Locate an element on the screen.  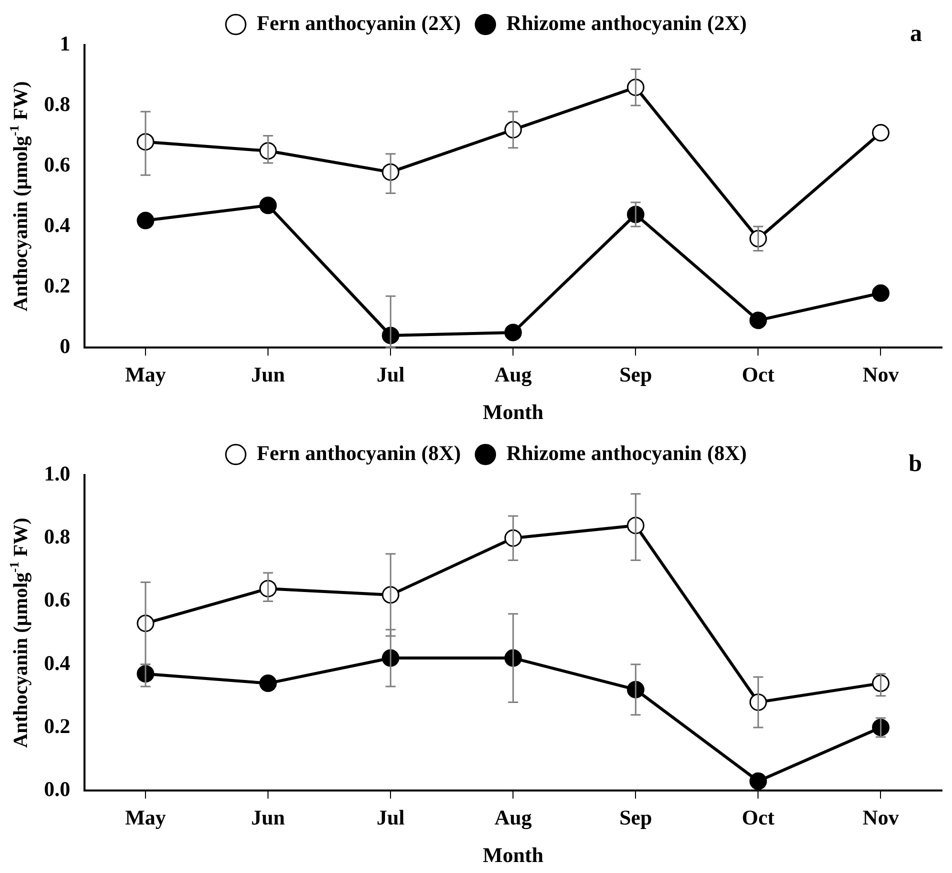
legend-label: Rhizome anthocyanin (8X) is located at coordinates (626, 452).